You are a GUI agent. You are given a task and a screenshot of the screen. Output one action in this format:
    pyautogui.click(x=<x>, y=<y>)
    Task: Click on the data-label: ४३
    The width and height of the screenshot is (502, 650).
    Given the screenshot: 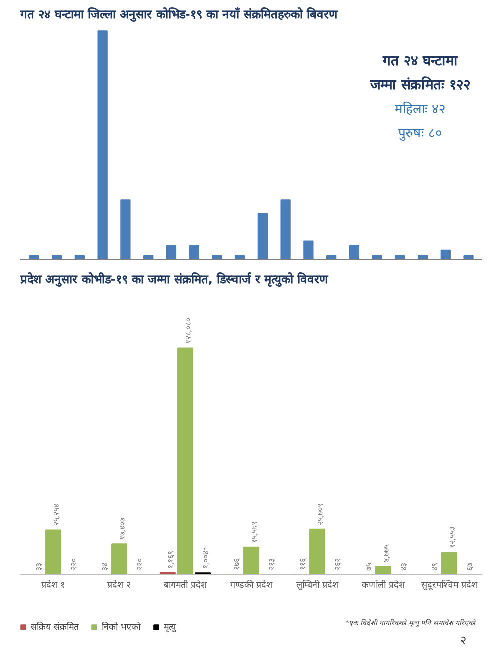 What is the action you would take?
    pyautogui.click(x=404, y=566)
    